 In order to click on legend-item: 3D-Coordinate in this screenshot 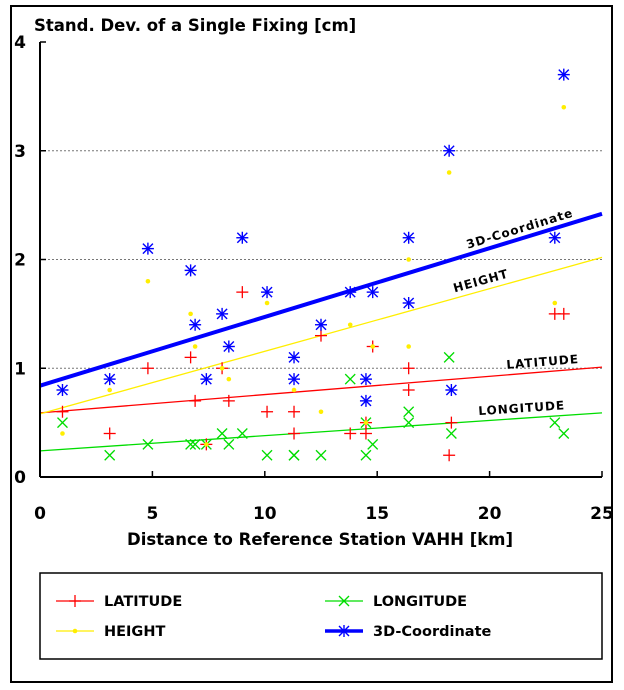, I will do `click(408, 632)`.